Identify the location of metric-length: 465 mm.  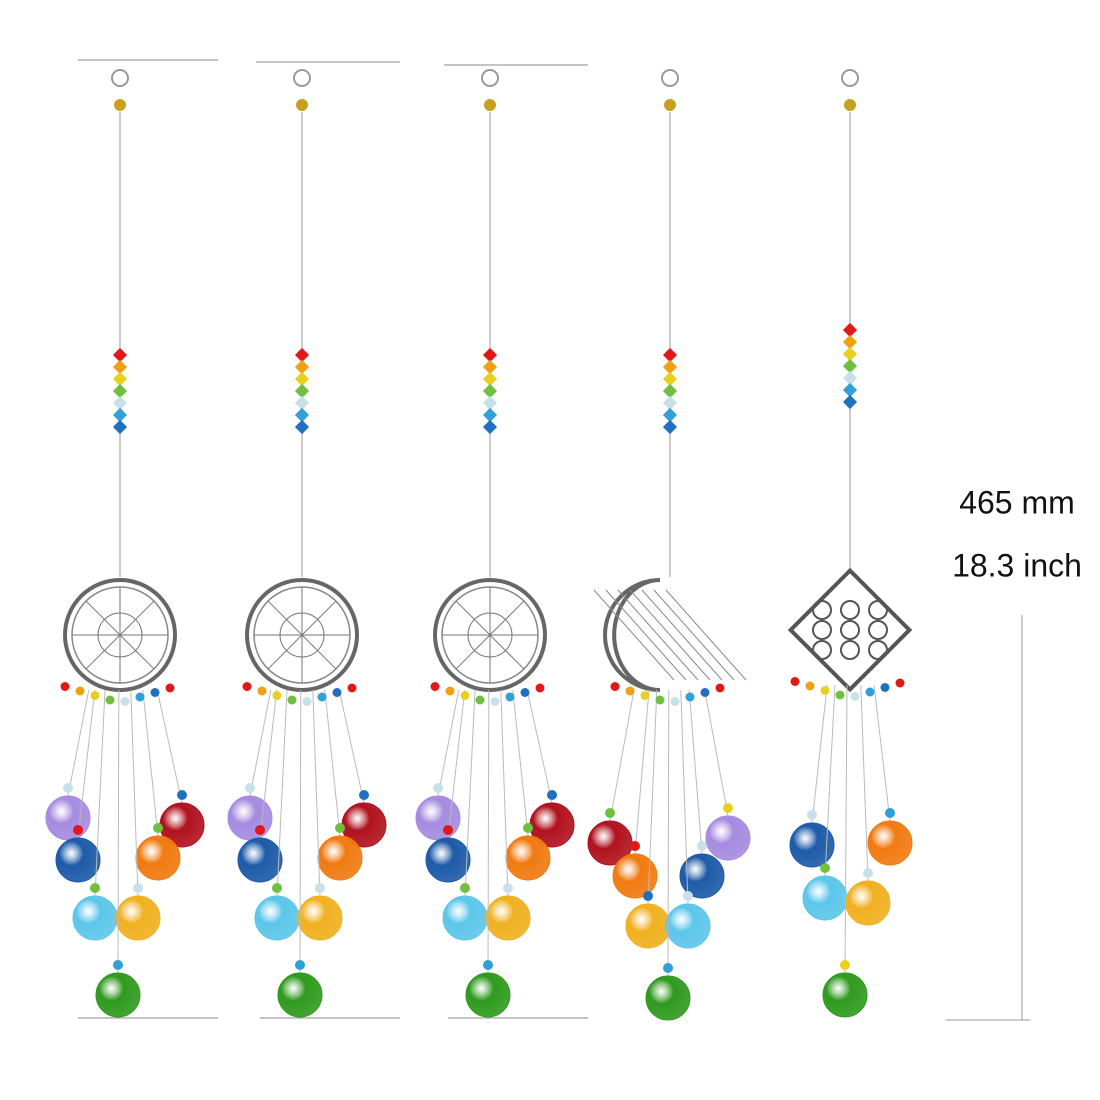
(1017, 502).